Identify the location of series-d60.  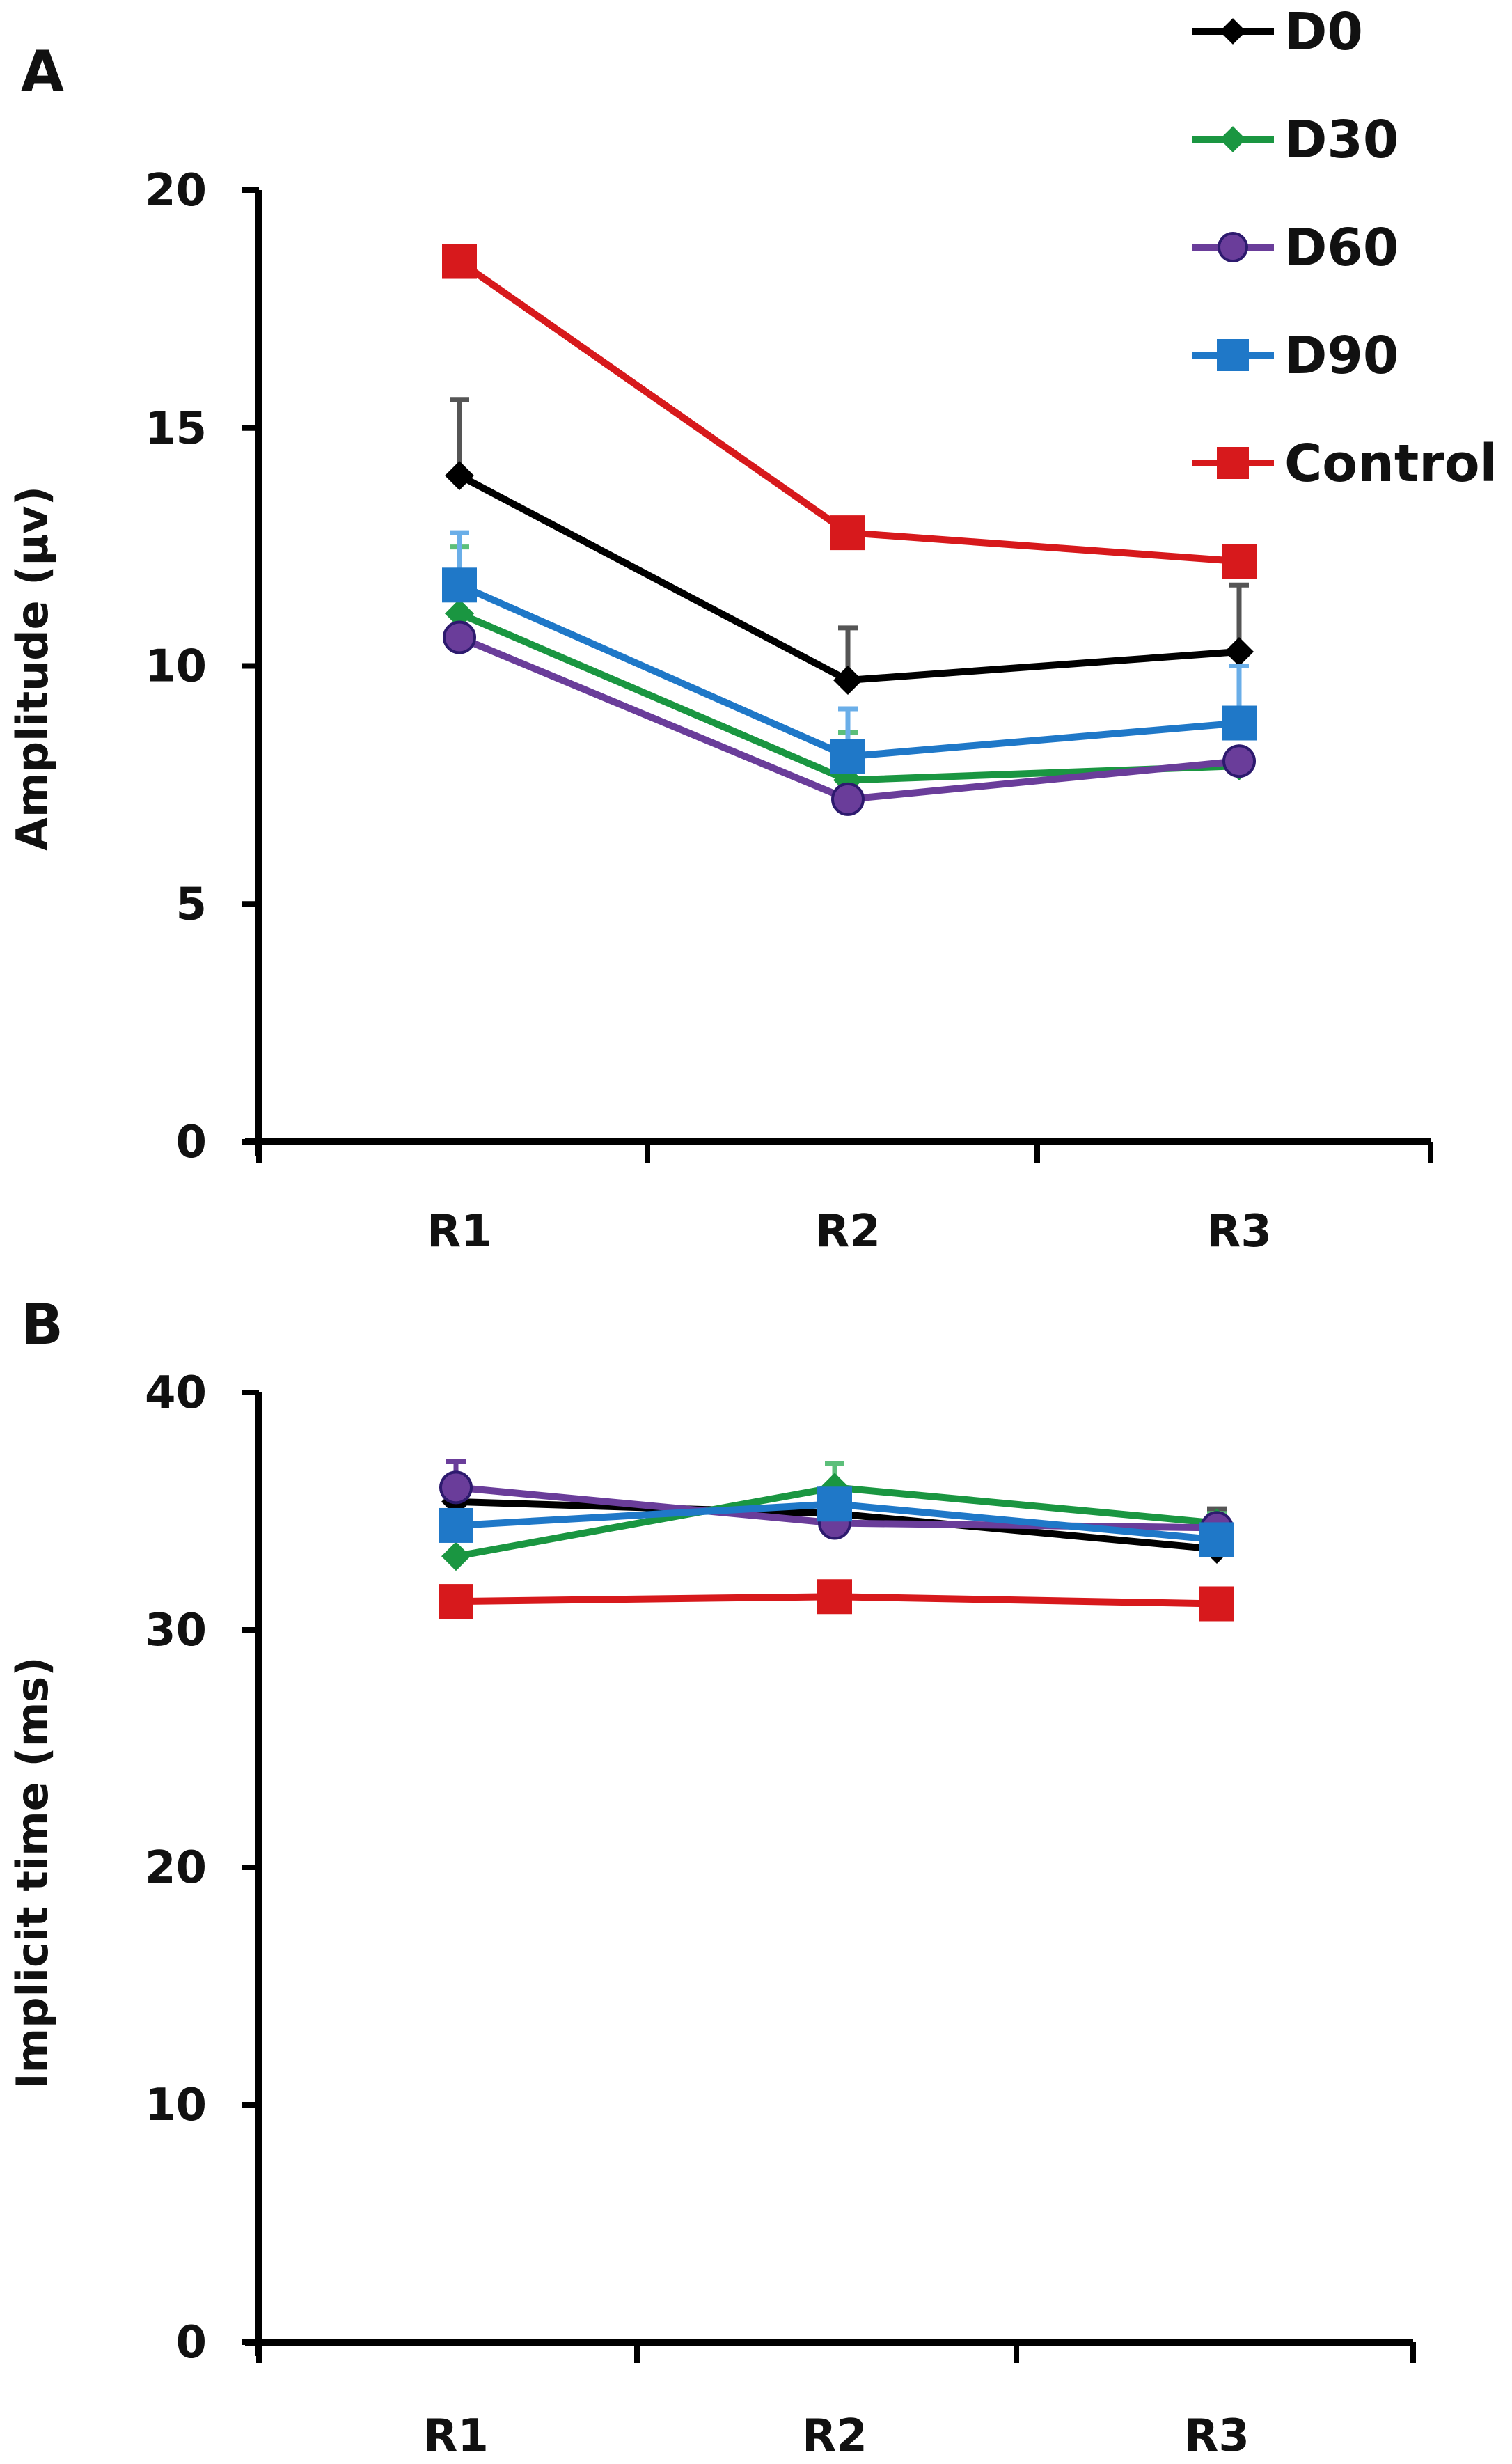
(849, 718).